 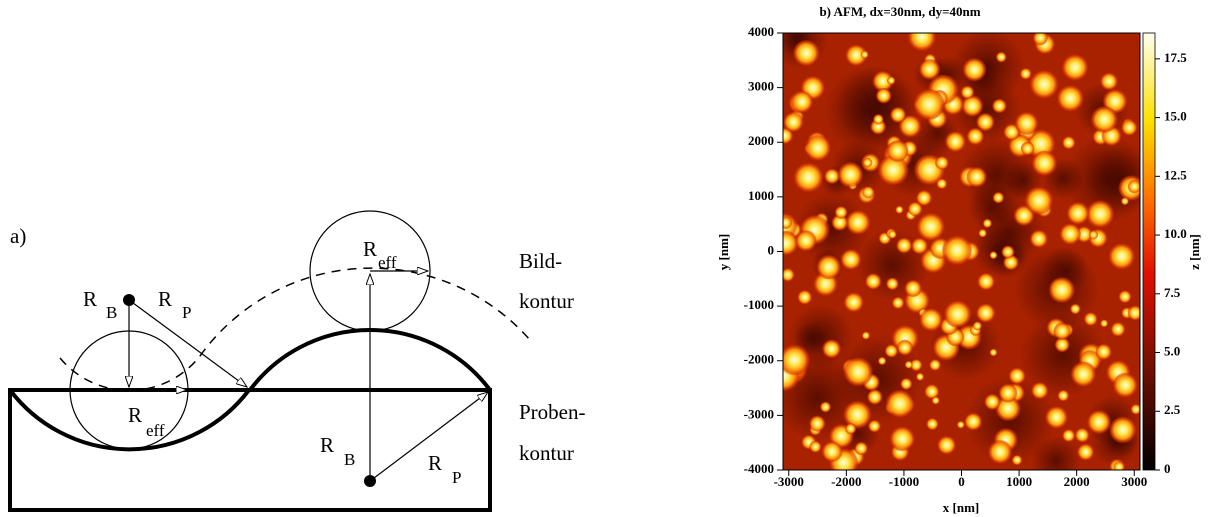 What do you see at coordinates (1149, 251) in the screenshot?
I see `colorbar` at bounding box center [1149, 251].